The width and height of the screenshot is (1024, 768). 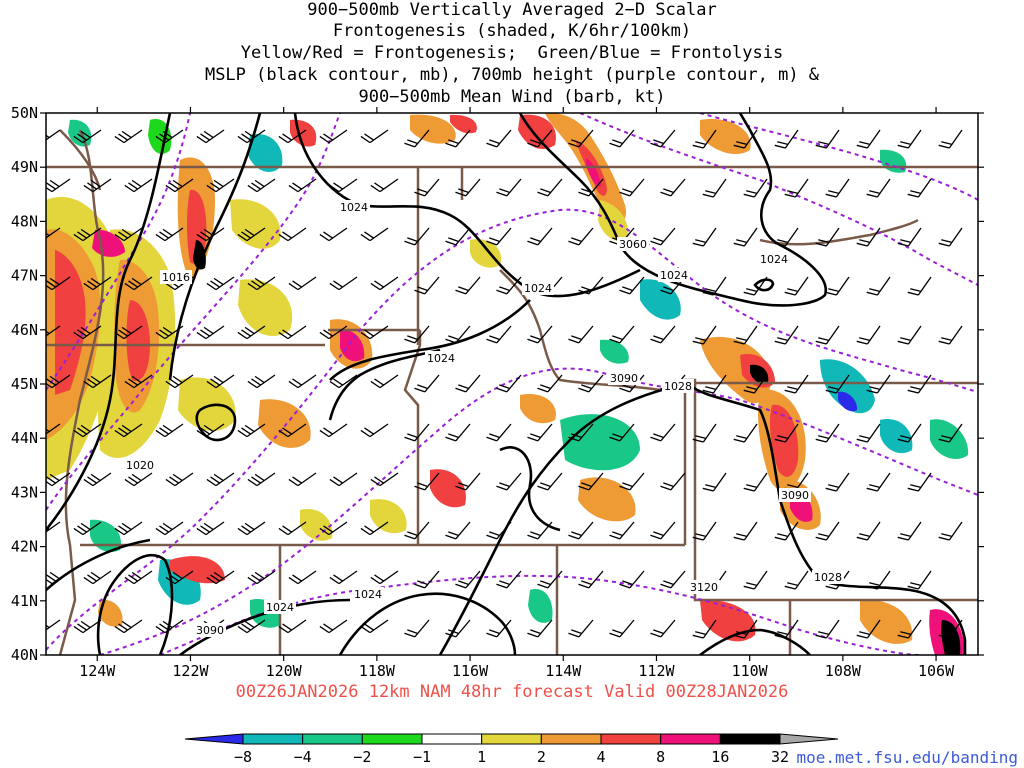 What do you see at coordinates (563, 671) in the screenshot?
I see `lon-label: 114W` at bounding box center [563, 671].